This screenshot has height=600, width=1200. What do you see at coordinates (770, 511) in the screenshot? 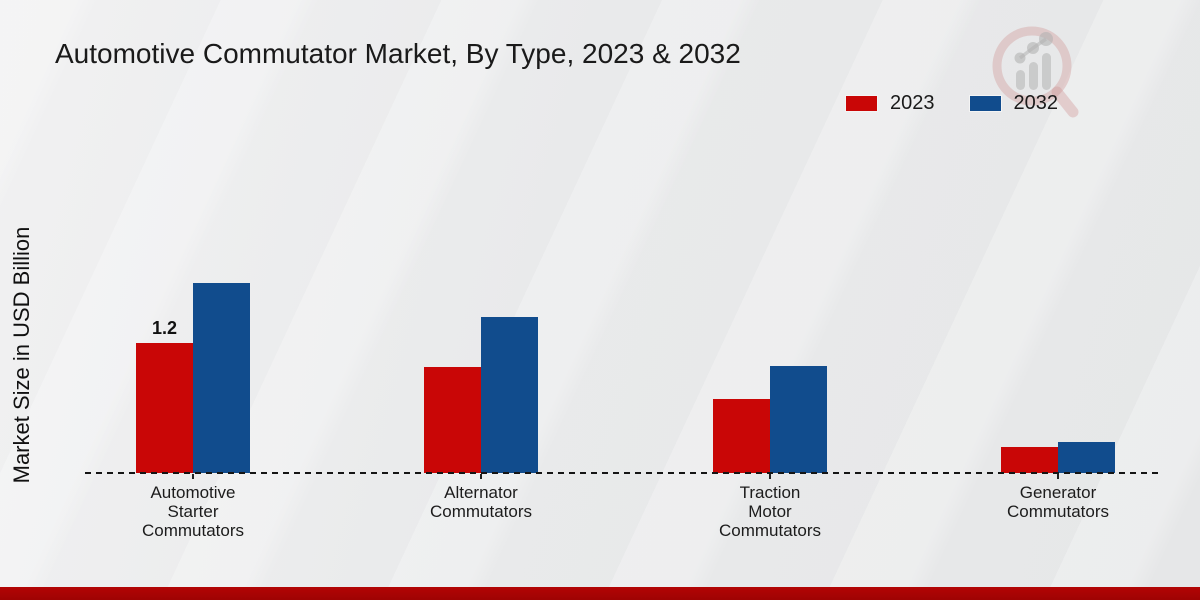
I see `category-label-traction-motor-commutators: Traction Motor Commutators` at bounding box center [770, 511].